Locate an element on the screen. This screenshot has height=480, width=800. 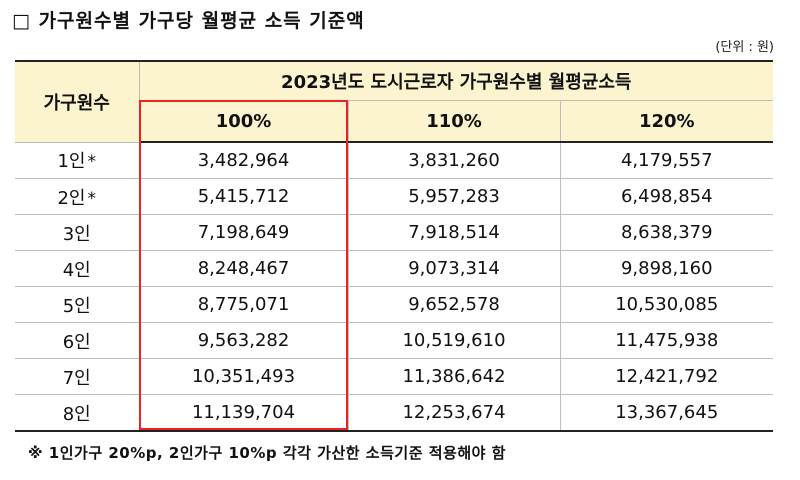
cell-100: 5,415,712 is located at coordinates (243, 196).